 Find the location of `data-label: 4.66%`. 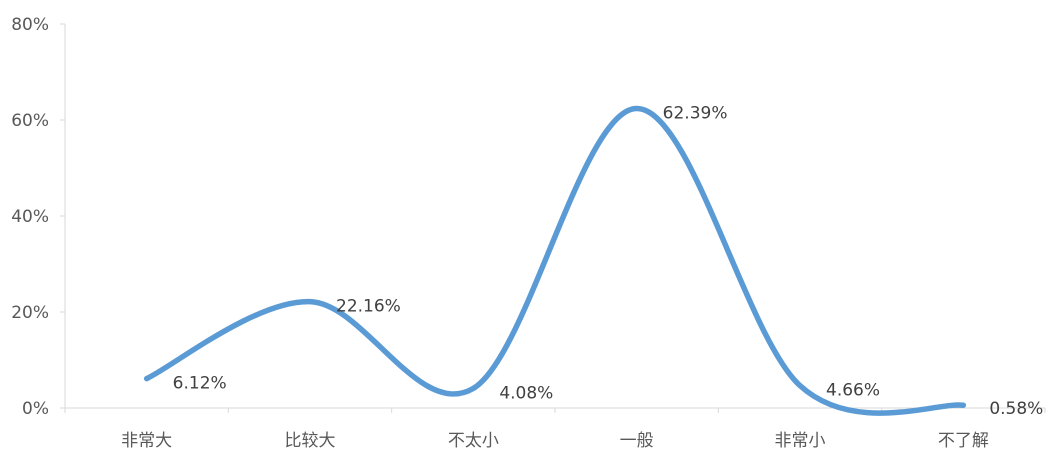

data-label: 4.66% is located at coordinates (853, 391).